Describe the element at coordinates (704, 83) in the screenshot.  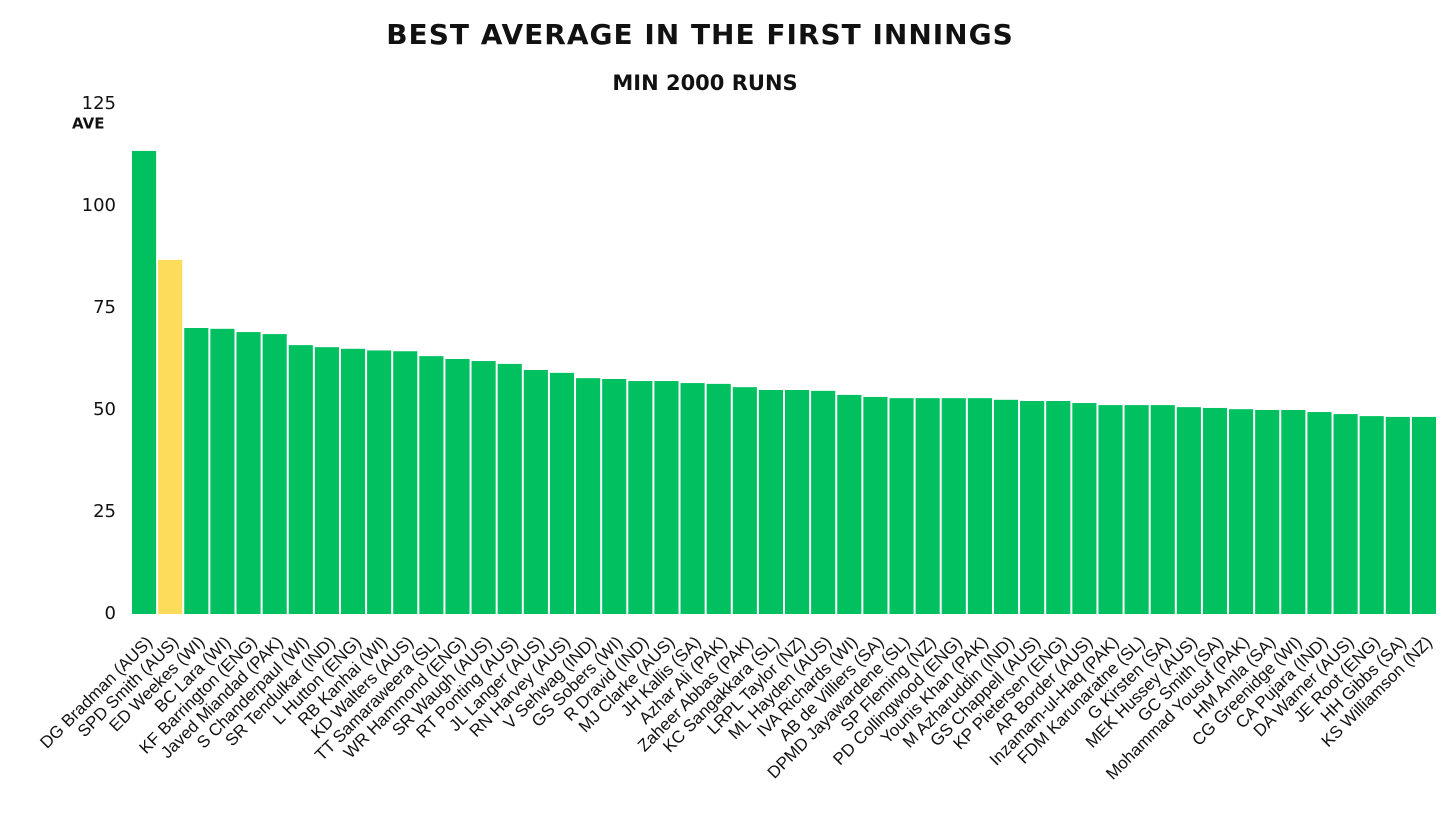
I see `chart-subtitle: MIN 2000 RUNS` at that location.